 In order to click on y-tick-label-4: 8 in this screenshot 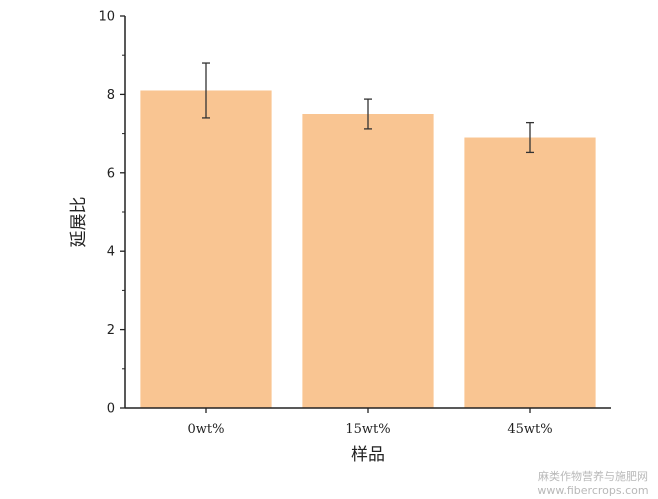, I will do `click(111, 95)`.